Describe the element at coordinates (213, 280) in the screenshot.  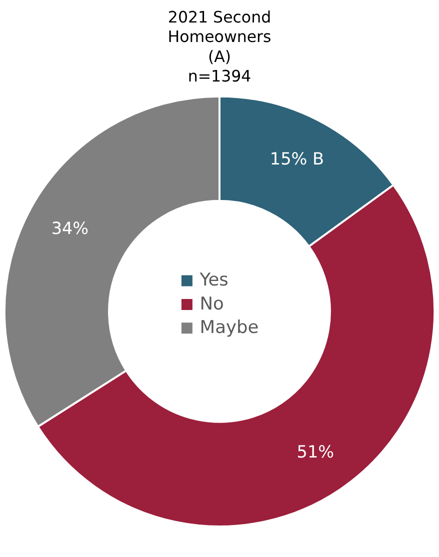
I see `legend-label: Yes` at that location.